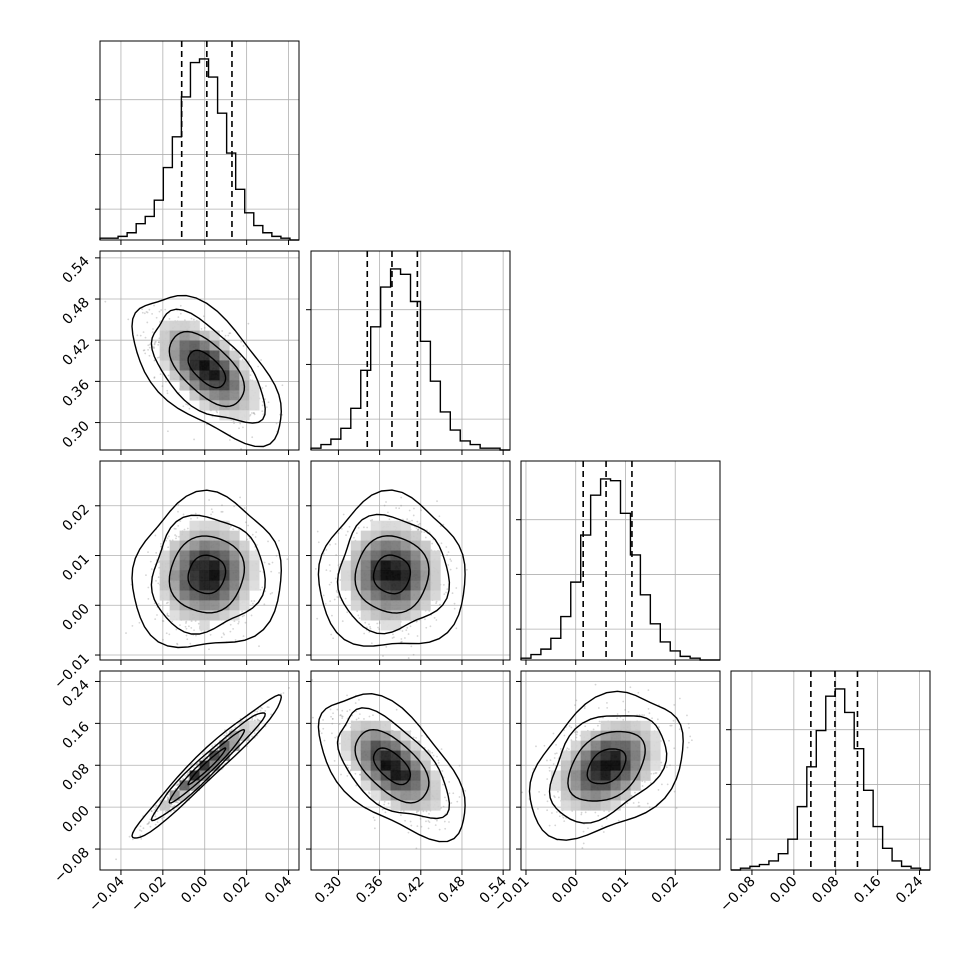 The width and height of the screenshot is (970, 970). Describe the element at coordinates (199, 770) in the screenshot. I see `panel-frame` at that location.